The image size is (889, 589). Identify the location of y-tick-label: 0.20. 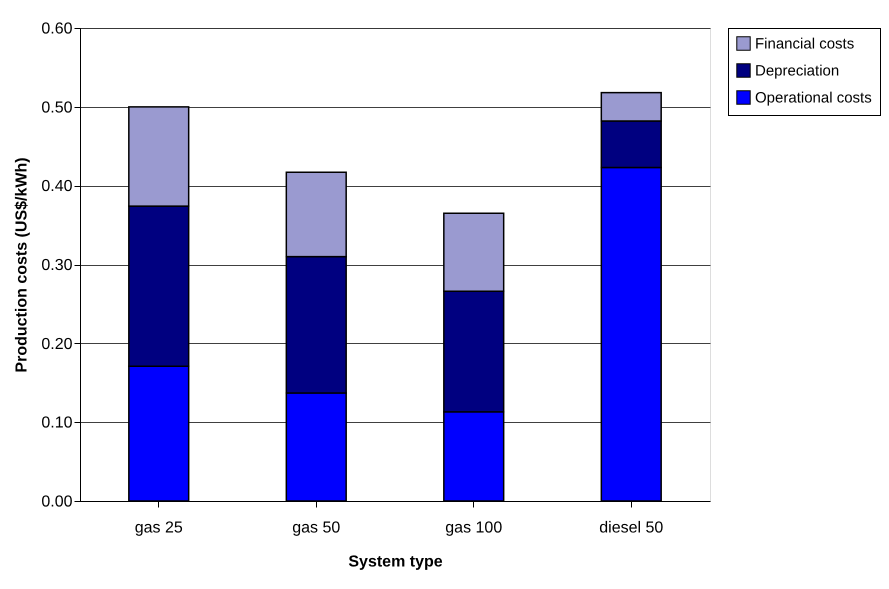
(57, 344).